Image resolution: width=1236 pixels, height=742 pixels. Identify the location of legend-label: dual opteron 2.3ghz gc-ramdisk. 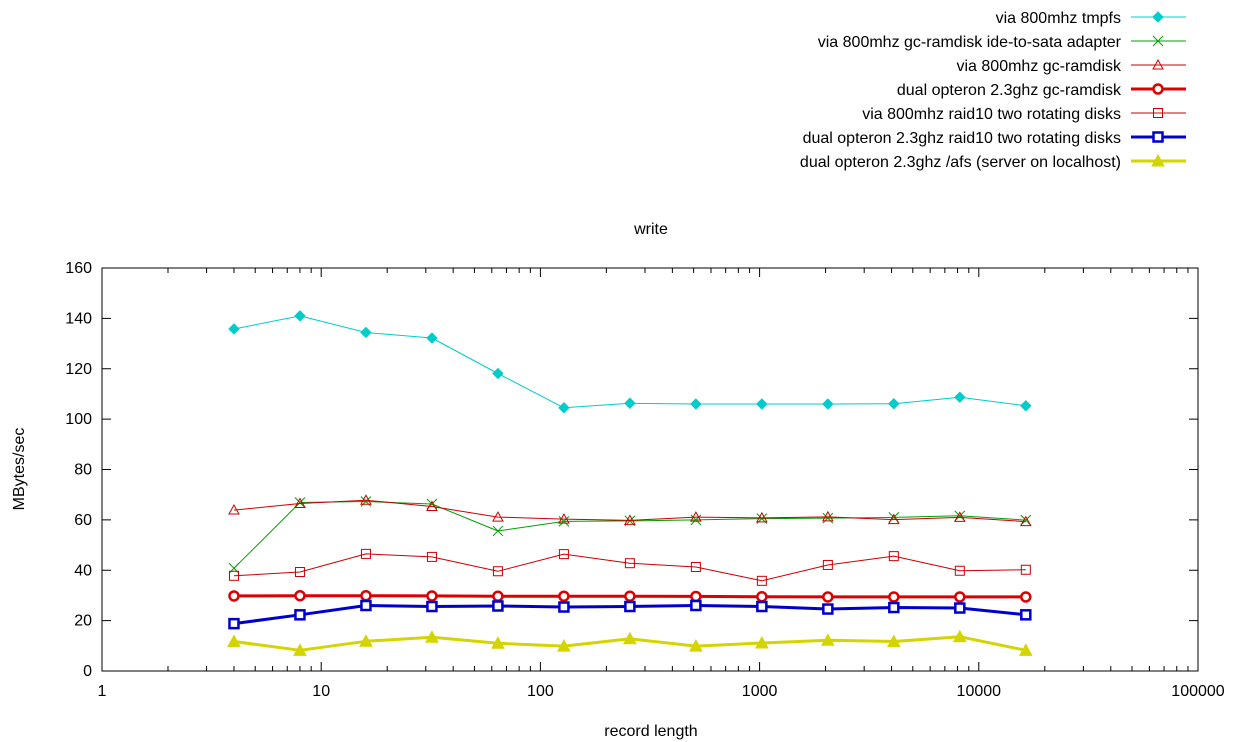
(1009, 90).